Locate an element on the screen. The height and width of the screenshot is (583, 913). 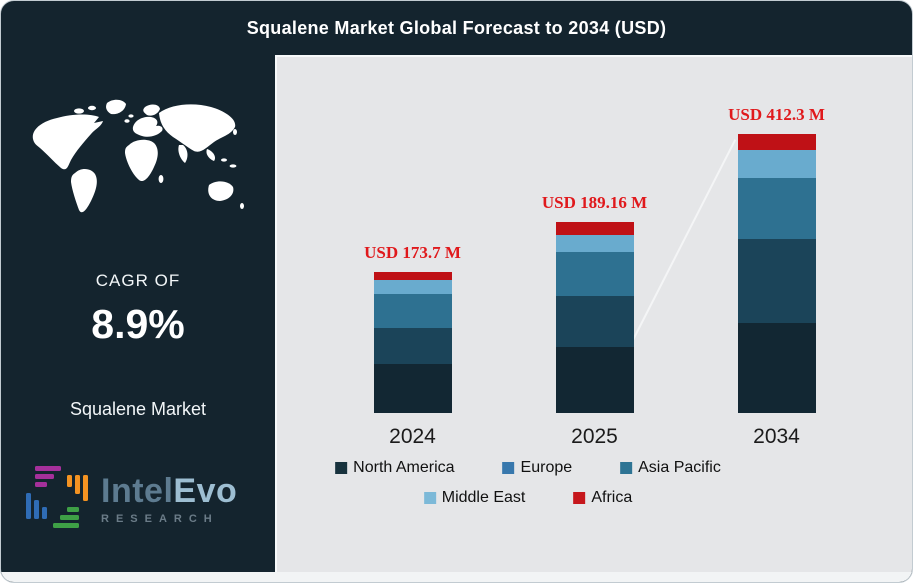
legend-label: Middle East is located at coordinates (483, 497).